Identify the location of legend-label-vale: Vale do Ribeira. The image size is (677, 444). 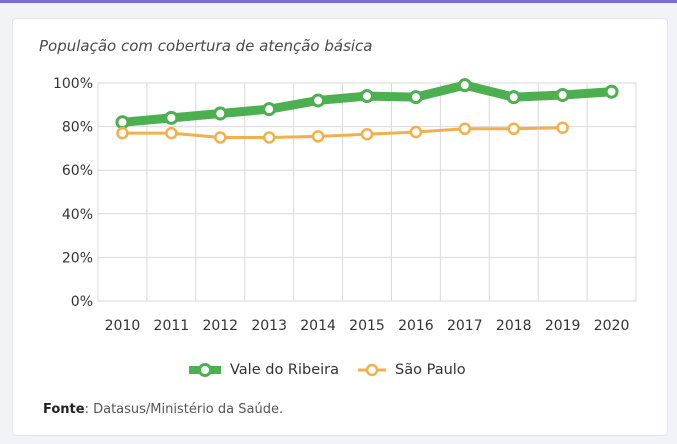
(285, 370).